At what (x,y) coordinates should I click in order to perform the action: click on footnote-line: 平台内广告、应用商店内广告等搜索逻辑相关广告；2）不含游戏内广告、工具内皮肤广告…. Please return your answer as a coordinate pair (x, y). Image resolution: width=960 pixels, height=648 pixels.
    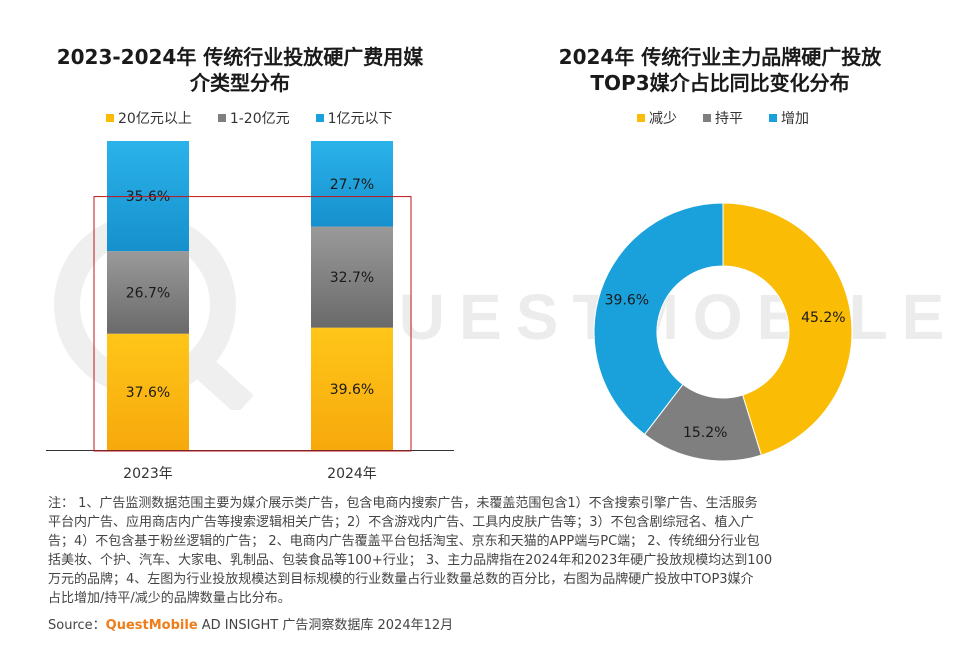
    Looking at the image, I should click on (401, 522).